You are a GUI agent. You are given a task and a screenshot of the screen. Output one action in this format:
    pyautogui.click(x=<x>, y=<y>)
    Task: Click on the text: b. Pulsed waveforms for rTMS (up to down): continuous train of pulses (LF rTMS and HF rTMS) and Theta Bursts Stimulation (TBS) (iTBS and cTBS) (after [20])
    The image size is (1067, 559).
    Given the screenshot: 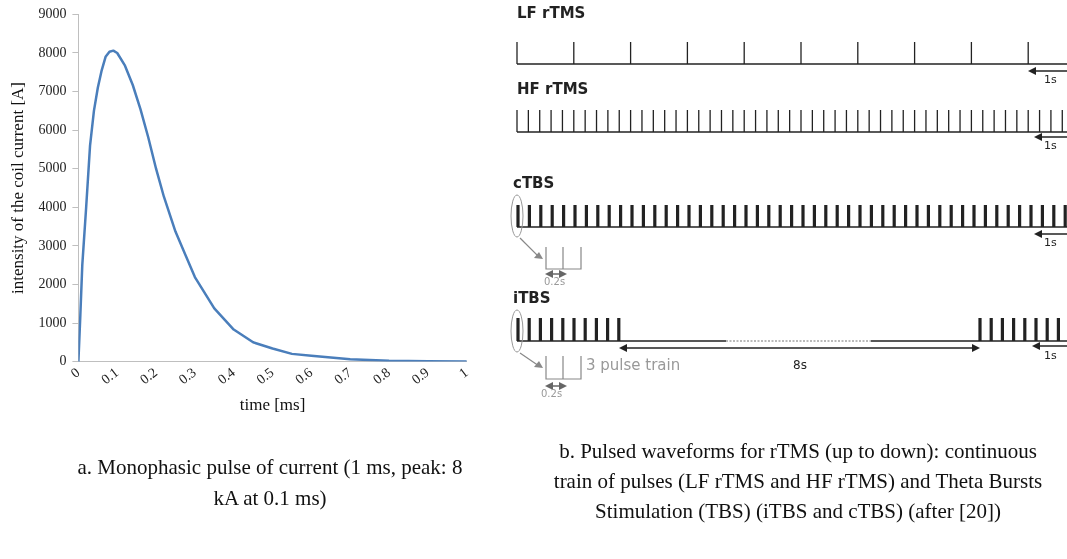 What is the action you would take?
    pyautogui.click(x=798, y=481)
    